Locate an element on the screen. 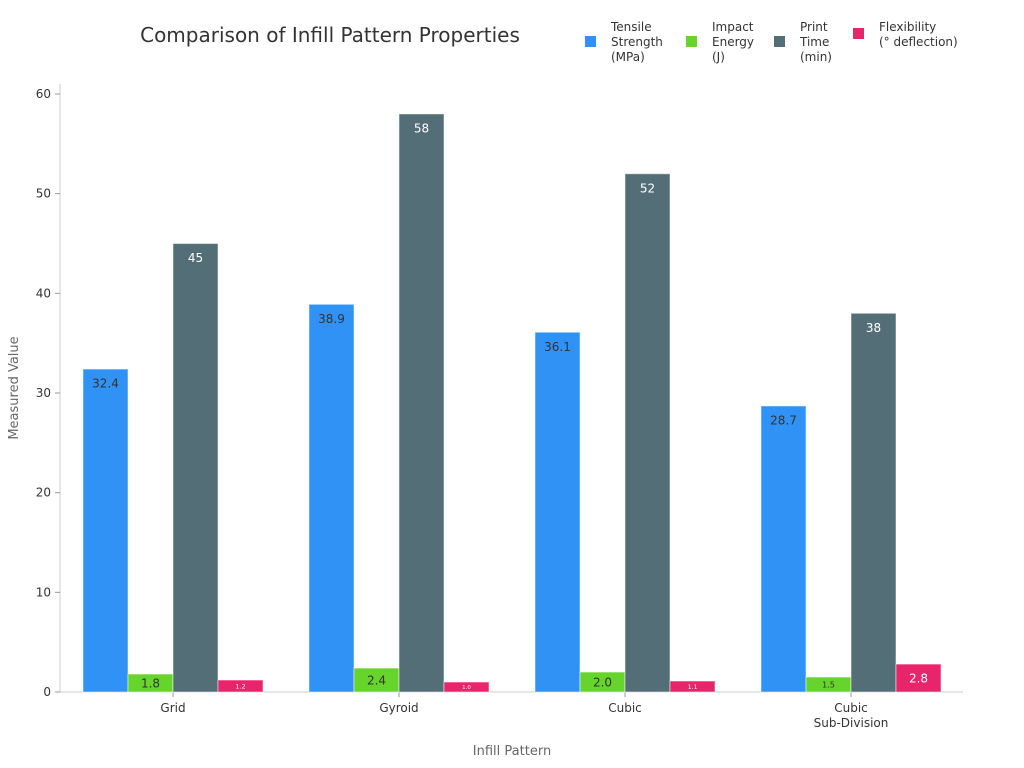 The width and height of the screenshot is (1024, 768). data-label: 58 is located at coordinates (421, 128).